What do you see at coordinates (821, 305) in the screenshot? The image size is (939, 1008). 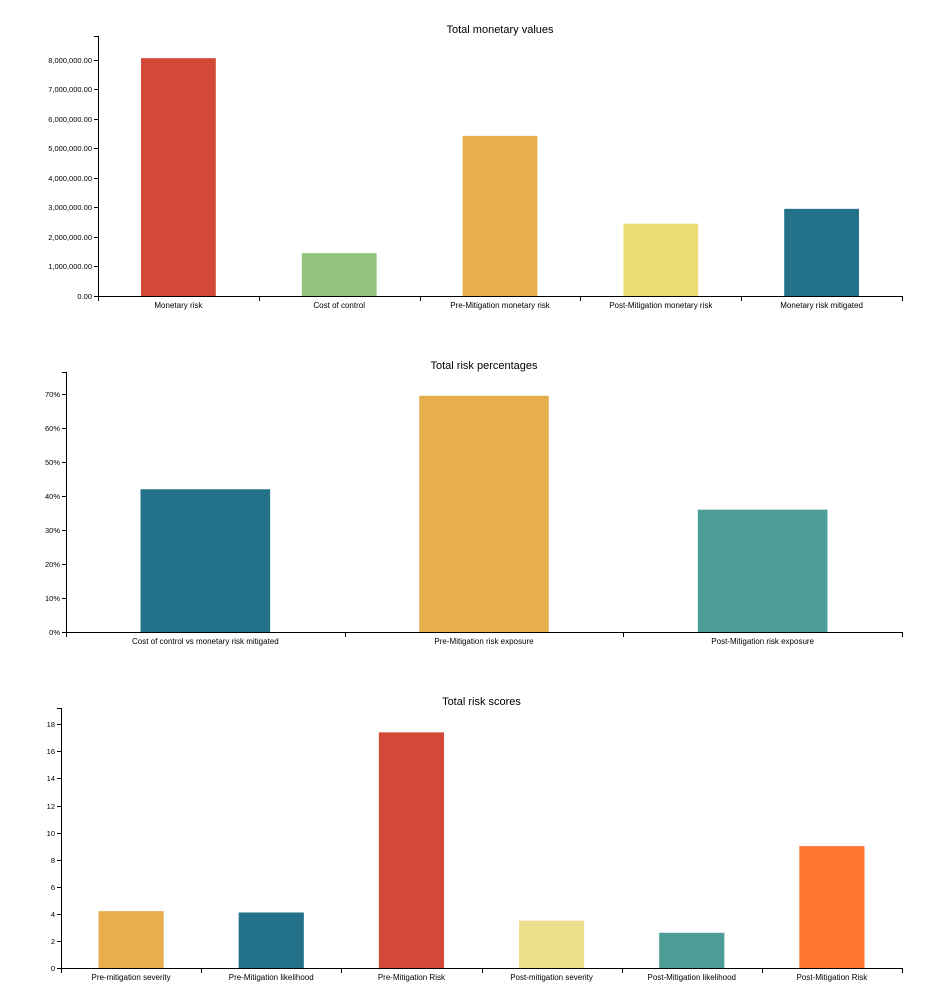 I see `x-category-label: Monetary risk mitigated` at bounding box center [821, 305].